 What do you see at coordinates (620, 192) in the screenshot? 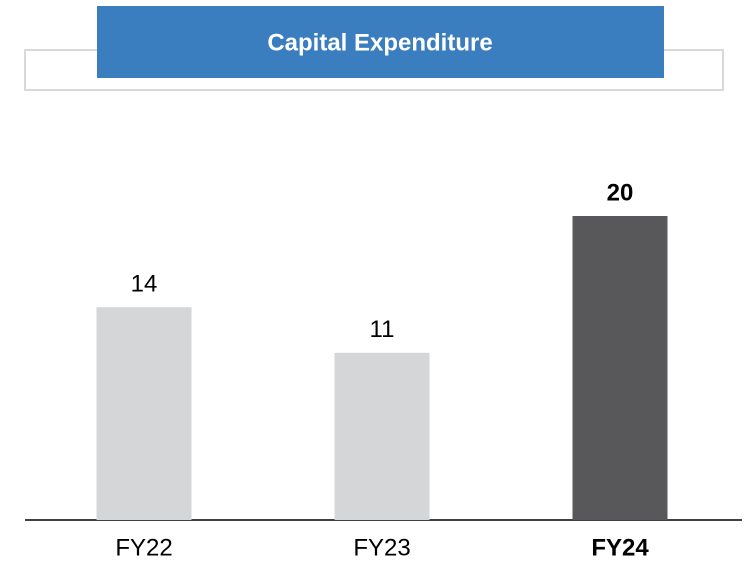
I see `value-label: 20` at bounding box center [620, 192].